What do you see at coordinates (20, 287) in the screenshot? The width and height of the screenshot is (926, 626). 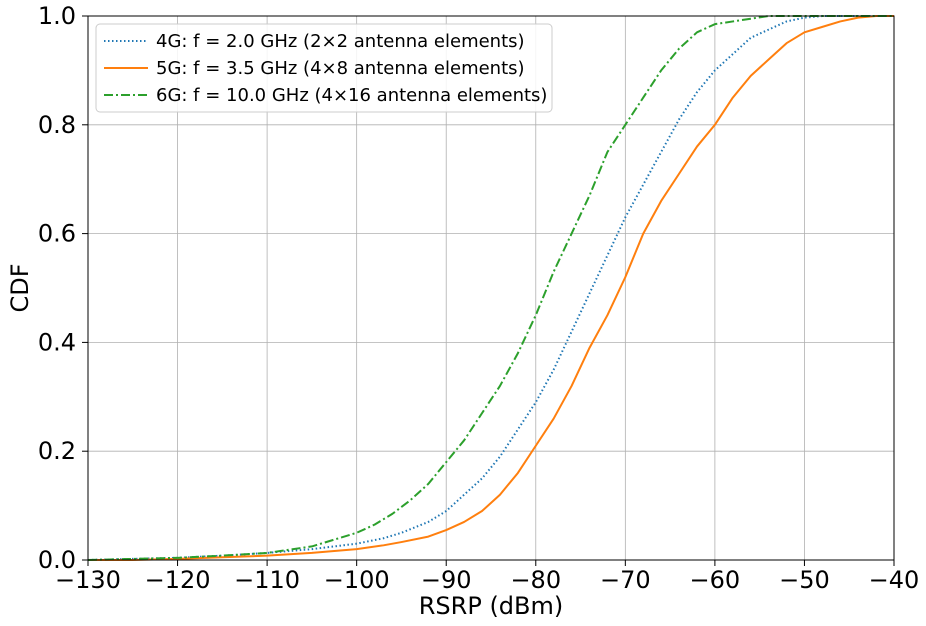 I see `y-axis-label: CDF` at bounding box center [20, 287].